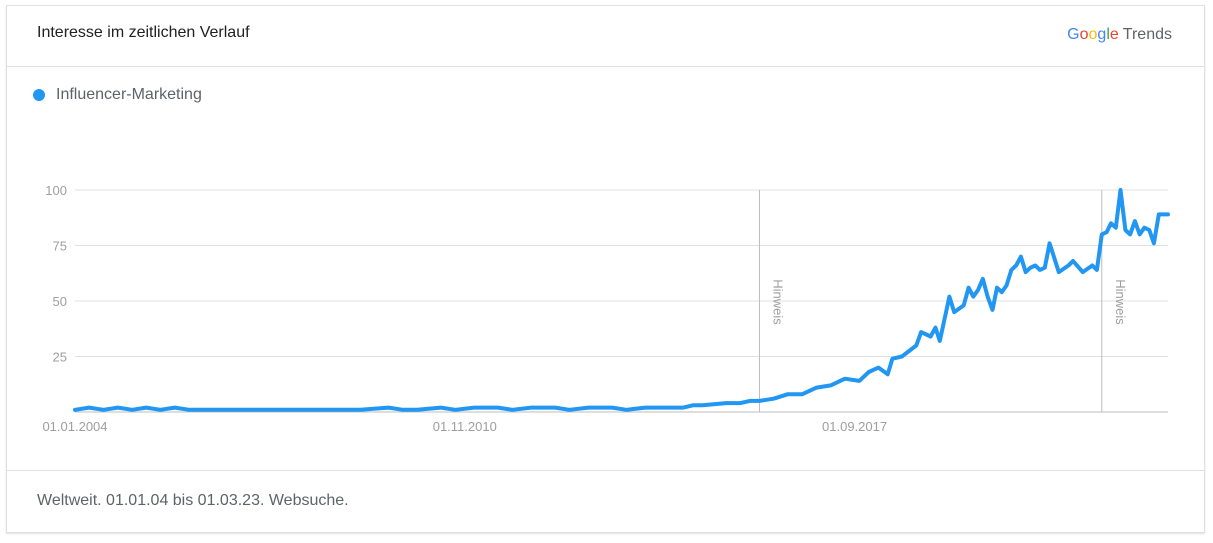 This screenshot has width=1213, height=543. What do you see at coordinates (56, 190) in the screenshot?
I see `y-tick-label: 100` at bounding box center [56, 190].